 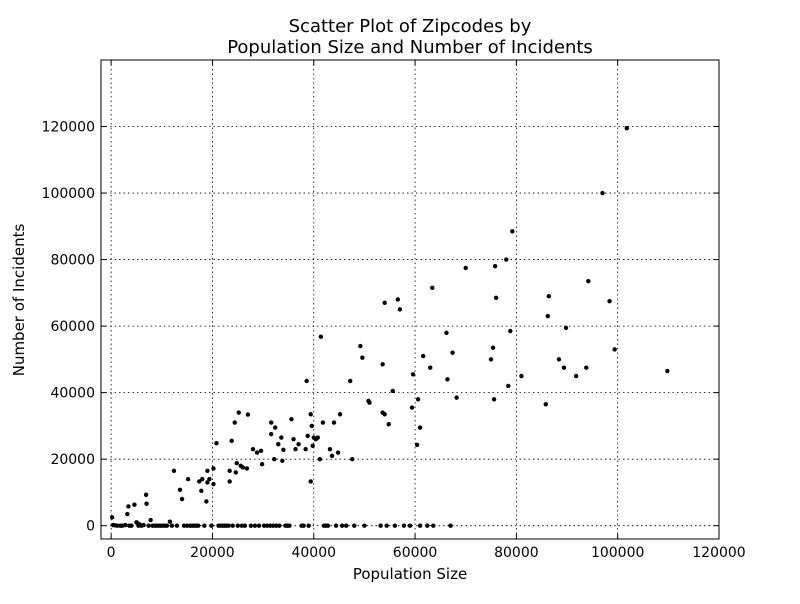 I want to click on x-tick-label: 60000, so click(x=415, y=553).